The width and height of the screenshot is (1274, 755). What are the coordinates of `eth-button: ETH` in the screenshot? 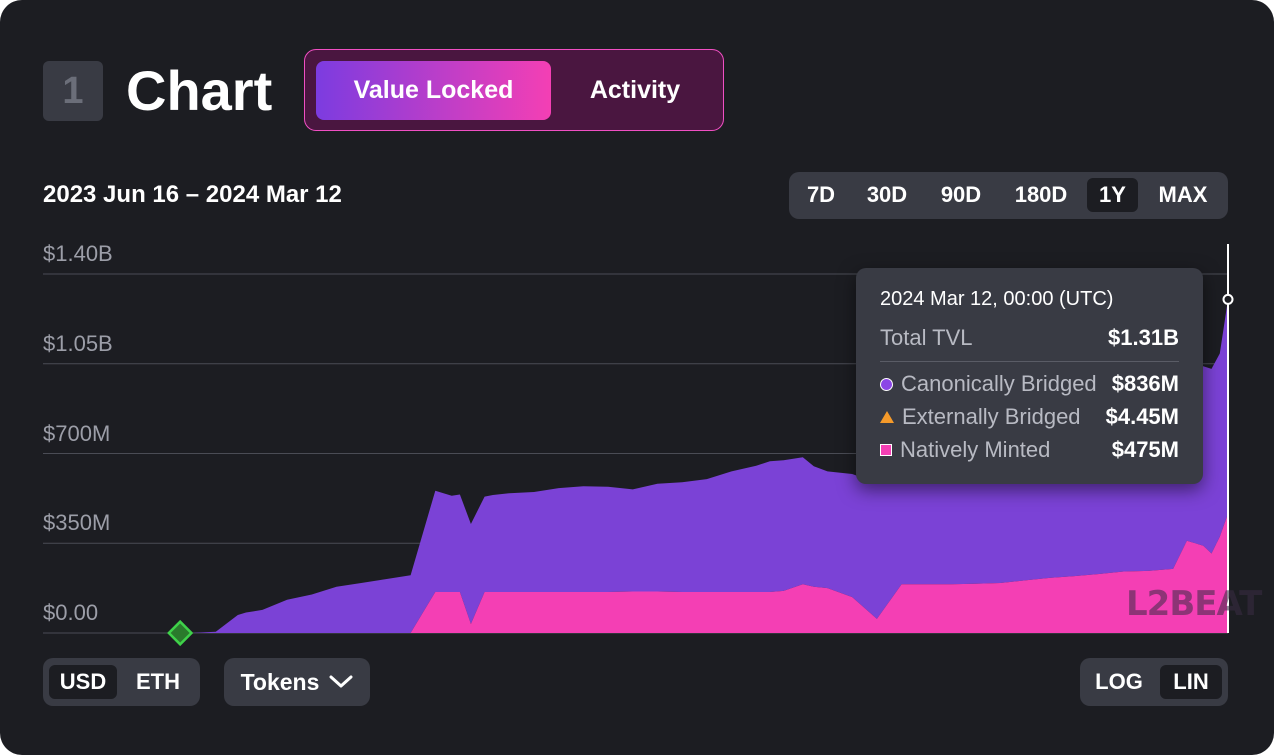 It's located at (158, 681).